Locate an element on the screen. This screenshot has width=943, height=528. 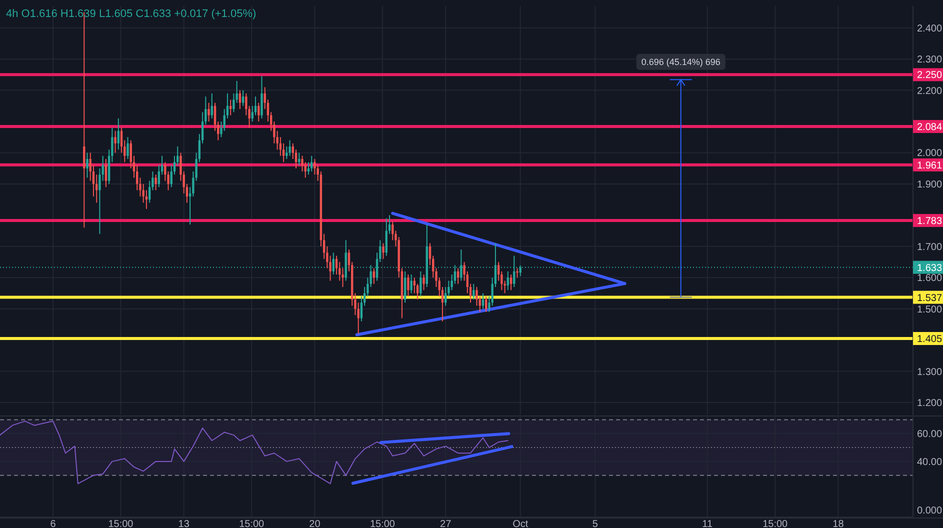
y-tick-label: 40.00 is located at coordinates (929, 462).